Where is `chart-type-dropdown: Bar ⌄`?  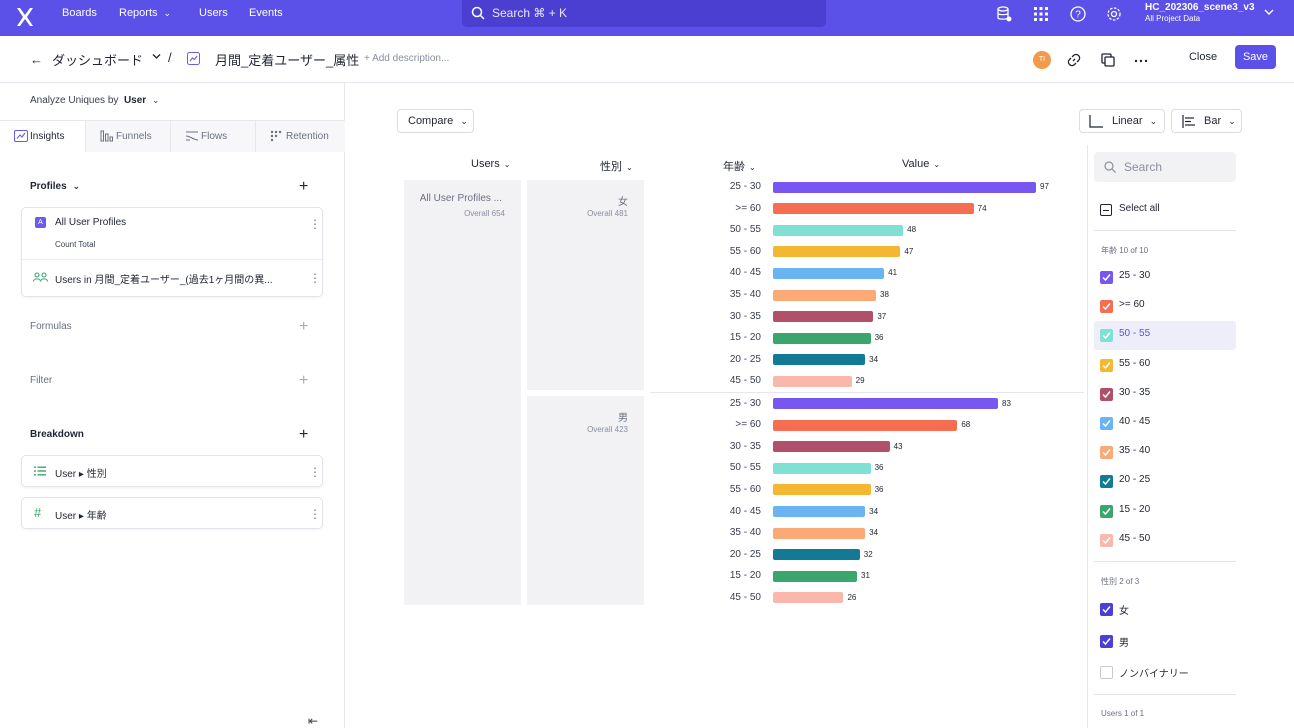
chart-type-dropdown: Bar ⌄ is located at coordinates (1206, 121).